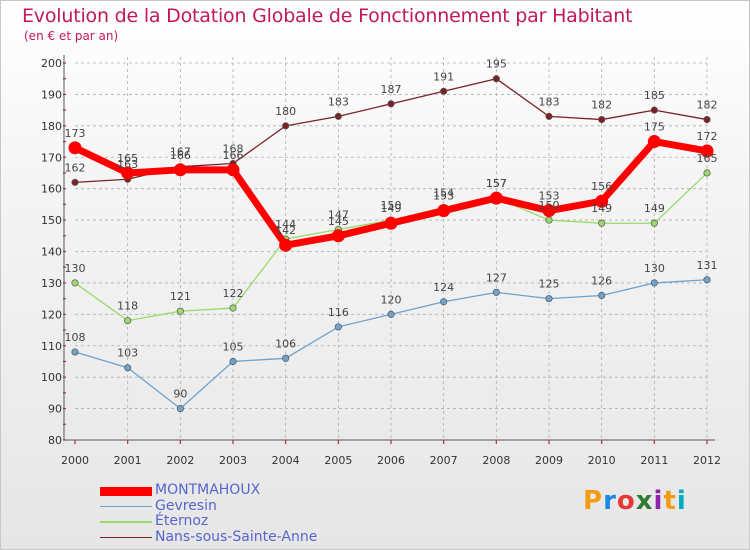 Image resolution: width=750 pixels, height=550 pixels. I want to click on y-tick-label: 100, so click(51, 377).